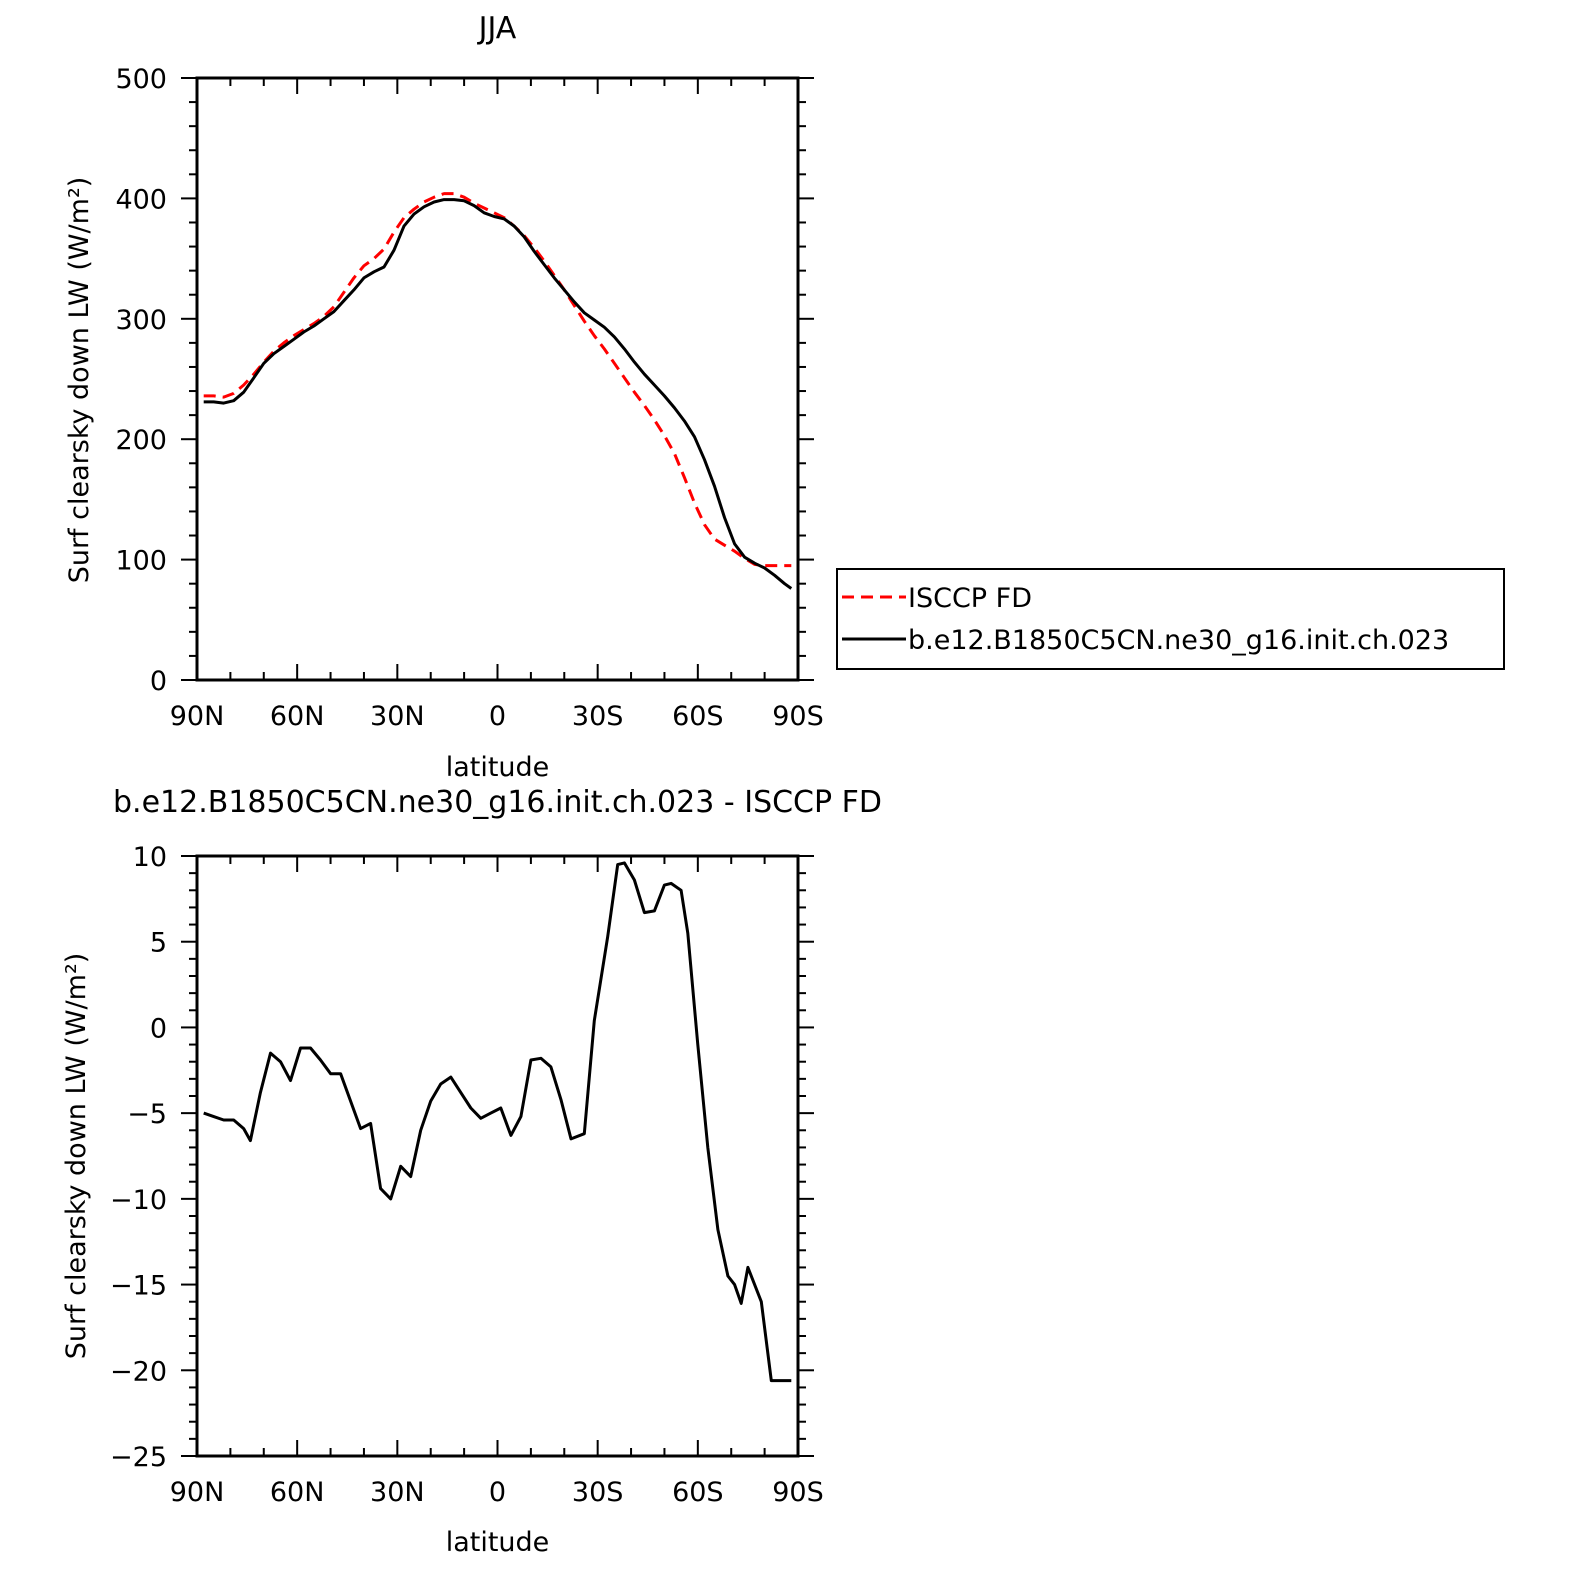 This screenshot has width=1572, height=1569. What do you see at coordinates (970, 598) in the screenshot?
I see `legend-label-isccp: ISCCP FD` at bounding box center [970, 598].